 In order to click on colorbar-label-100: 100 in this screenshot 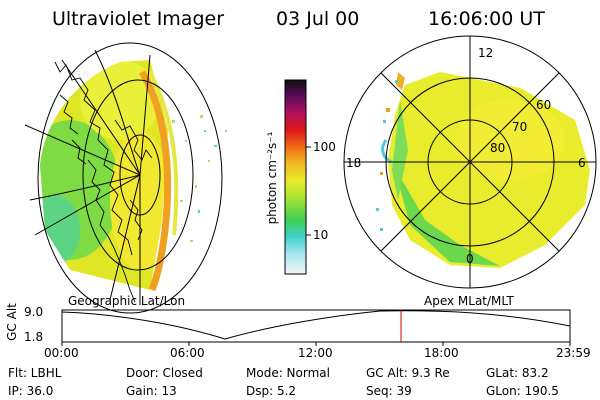, I will do `click(324, 147)`.